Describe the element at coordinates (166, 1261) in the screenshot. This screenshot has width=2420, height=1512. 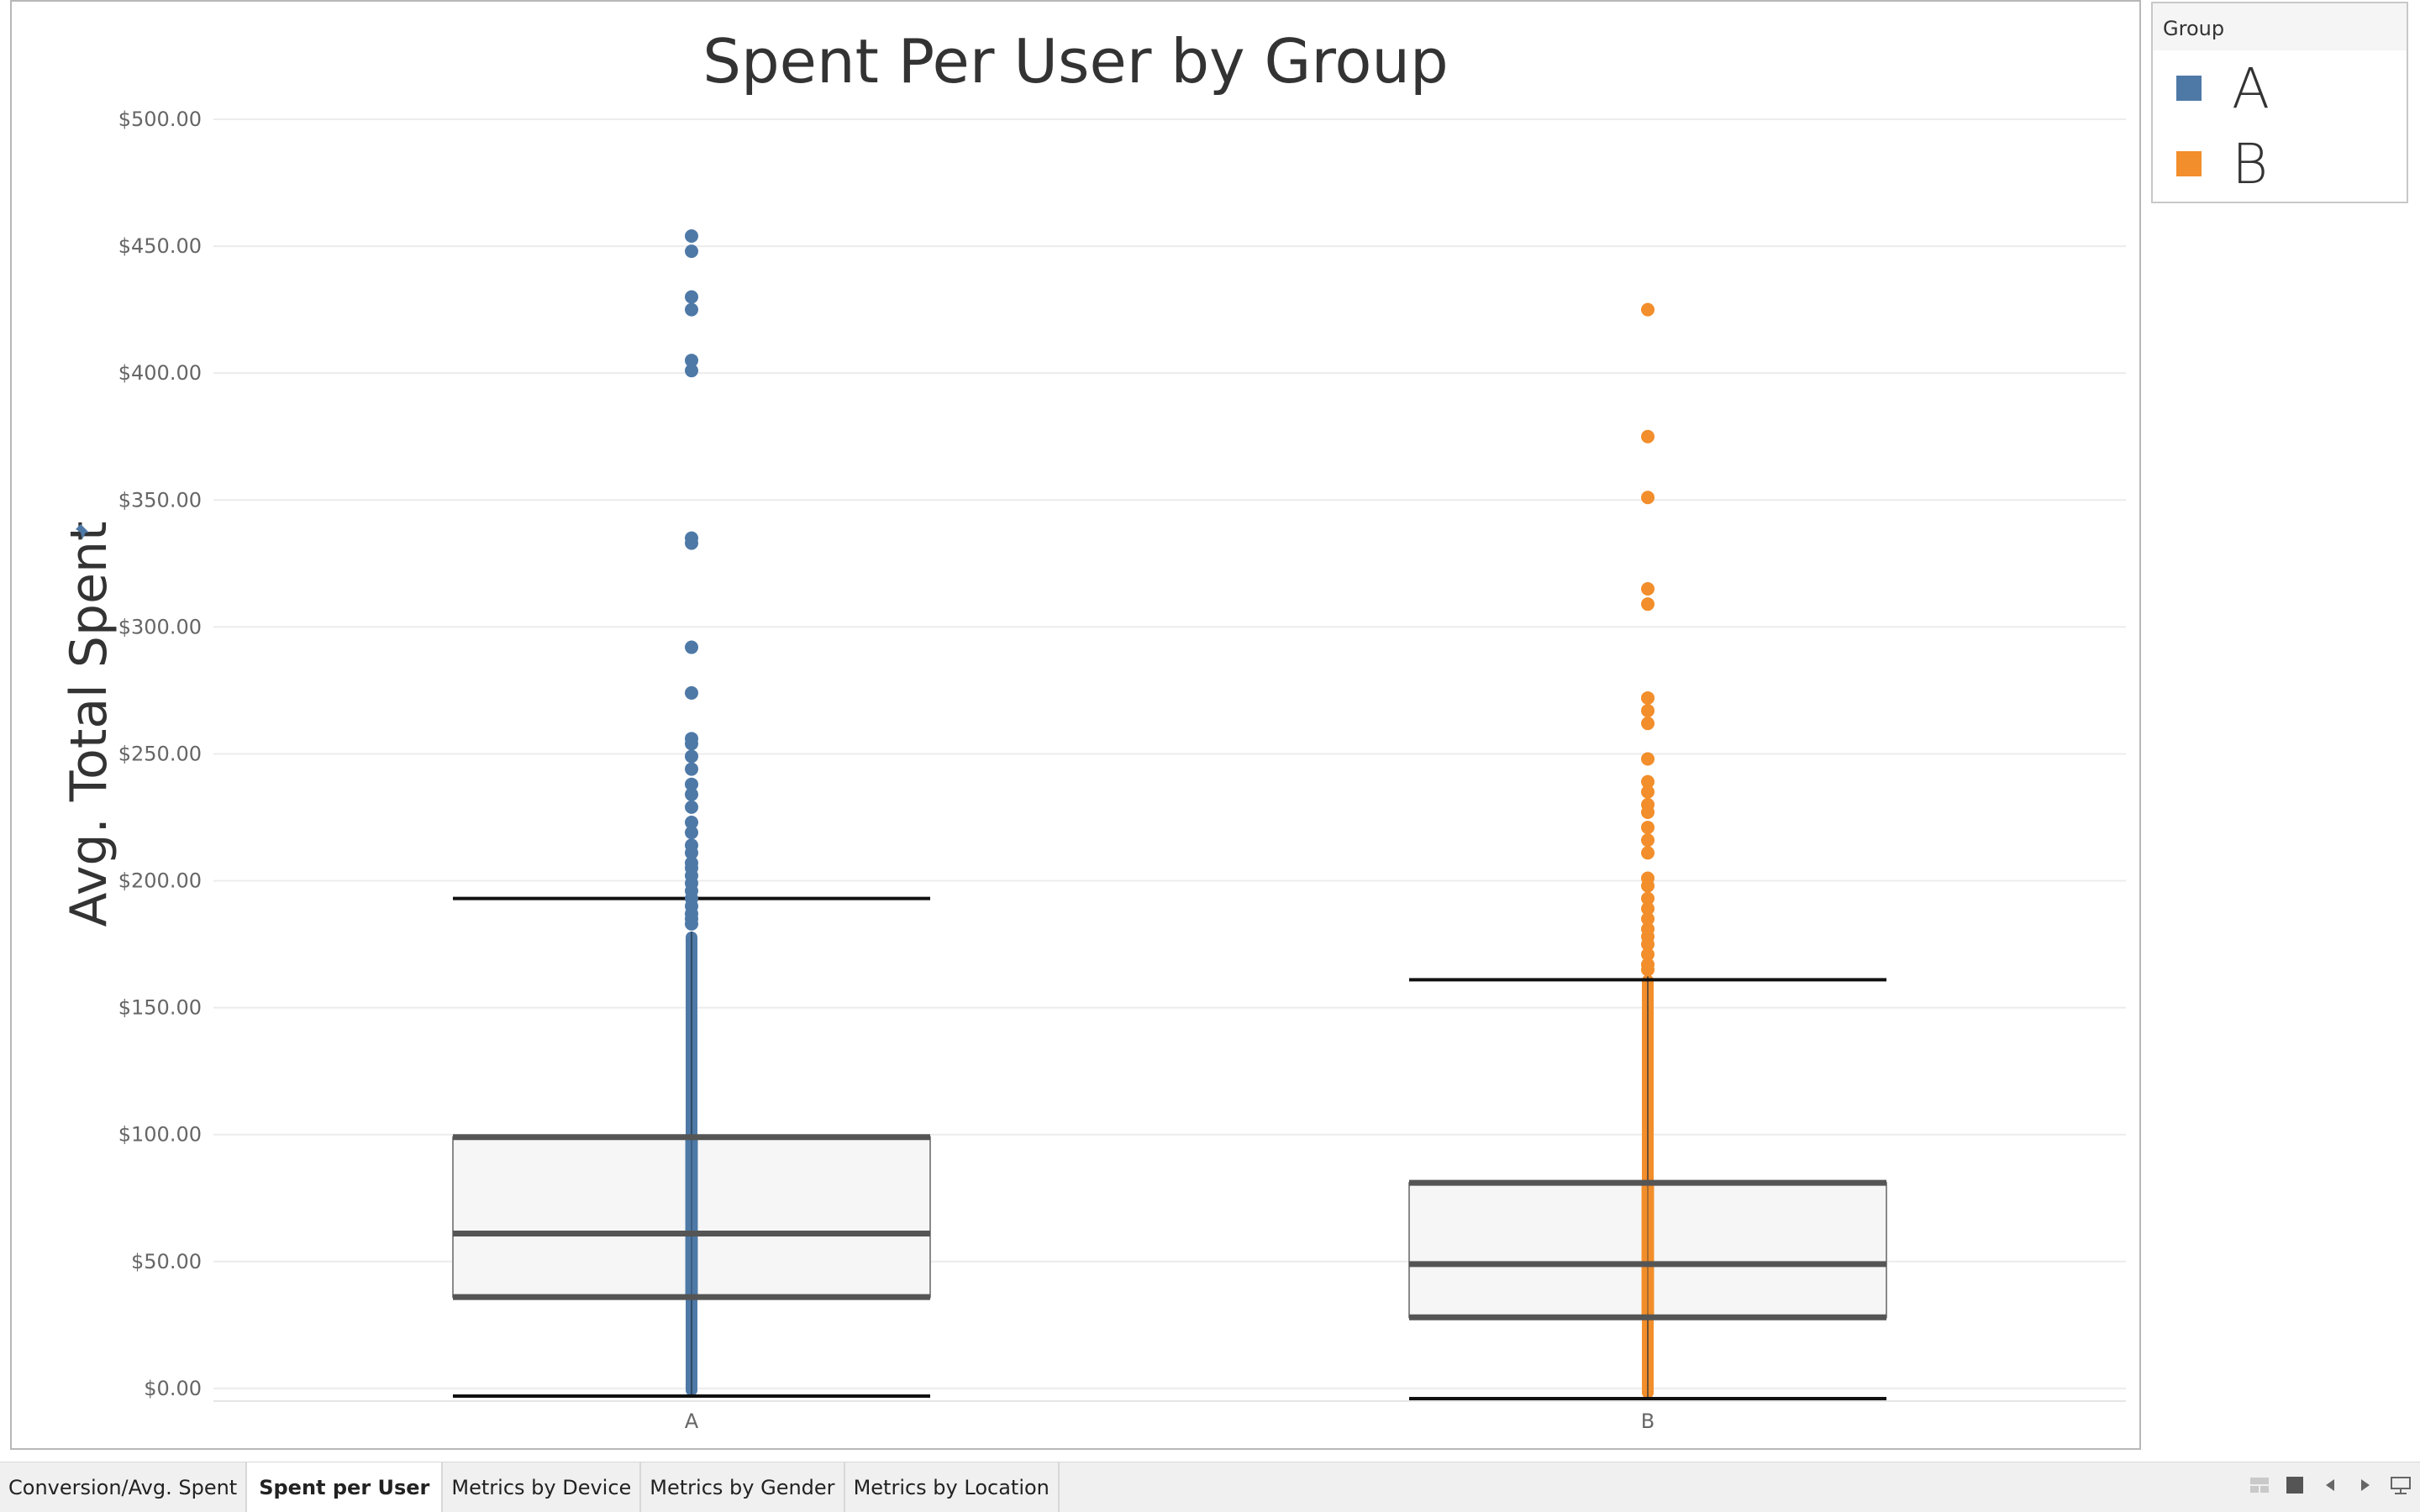
I see `y-tick-label: $50.00` at that location.